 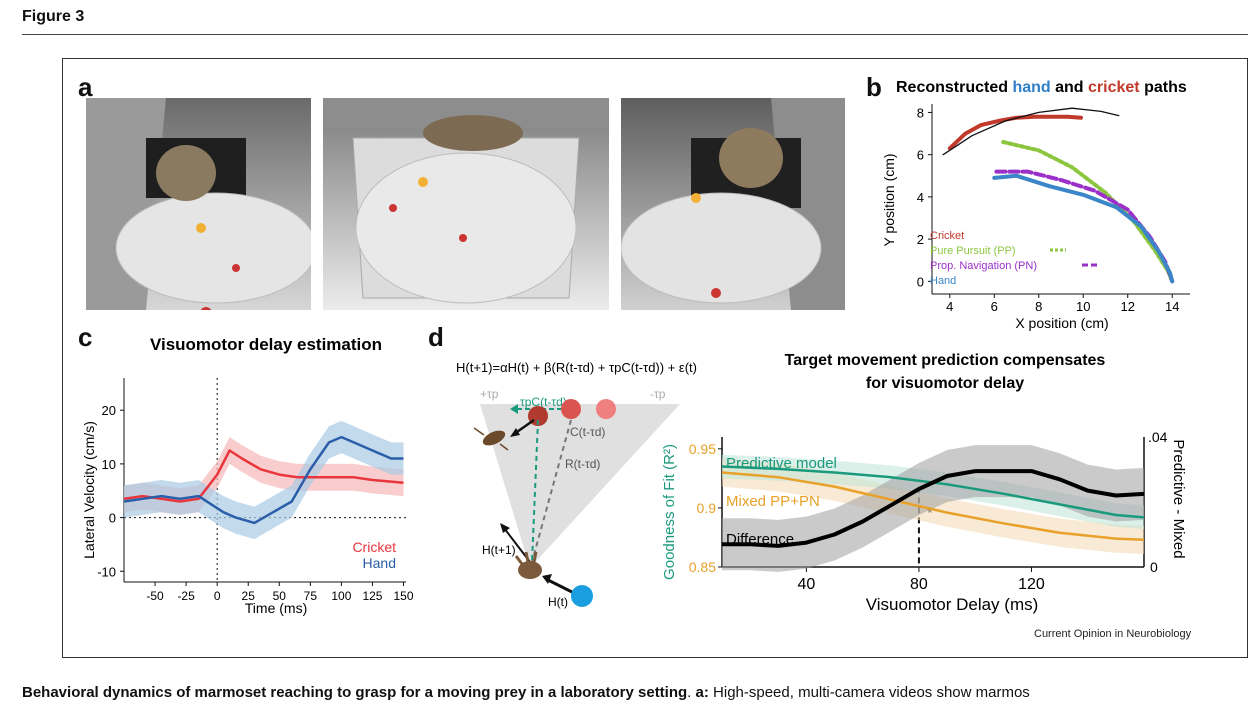 What do you see at coordinates (707, 508) in the screenshot?
I see `chart-d-y-tick-label-left: 0.9` at bounding box center [707, 508].